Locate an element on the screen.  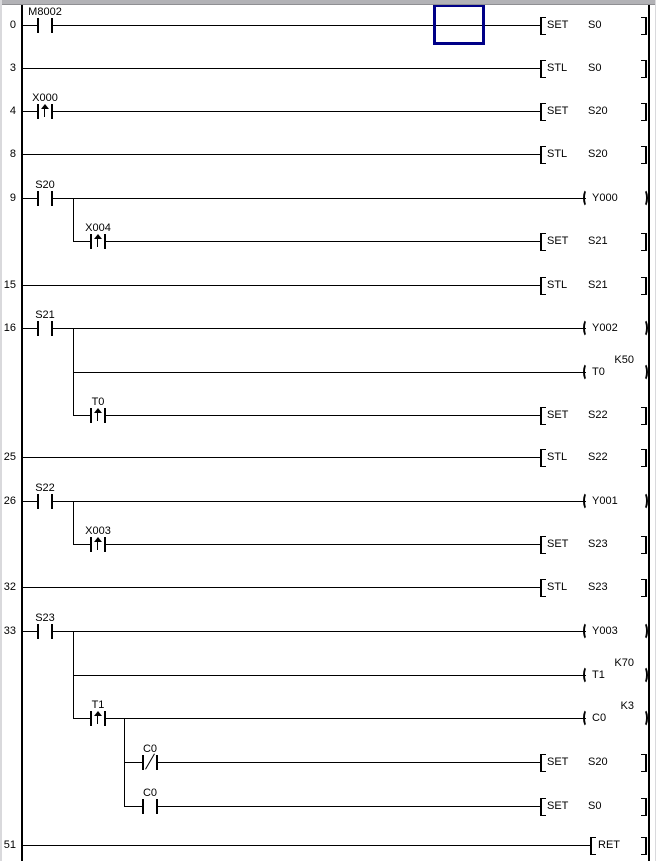
coil-label: Y001 is located at coordinates (605, 501).